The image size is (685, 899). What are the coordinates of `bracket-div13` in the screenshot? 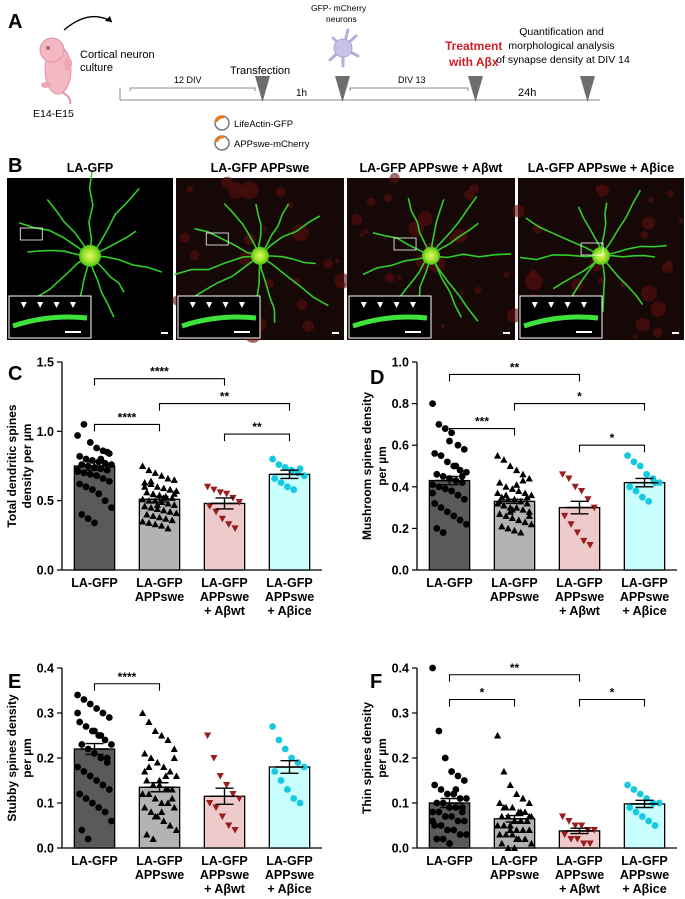 It's located at (409, 89).